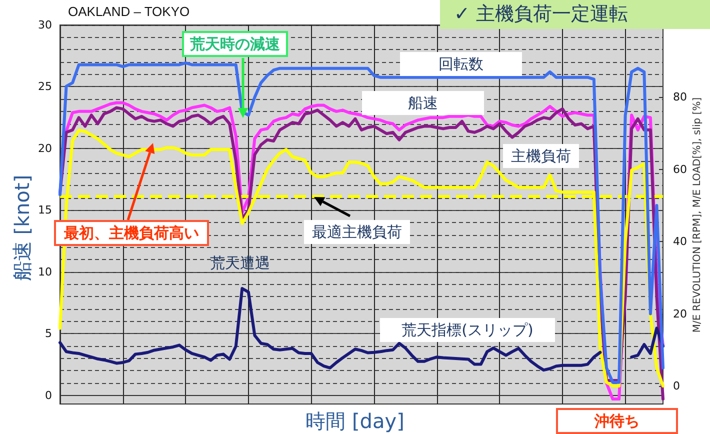  What do you see at coordinates (45, 25) in the screenshot?
I see `y-tick-label: 30` at bounding box center [45, 25].